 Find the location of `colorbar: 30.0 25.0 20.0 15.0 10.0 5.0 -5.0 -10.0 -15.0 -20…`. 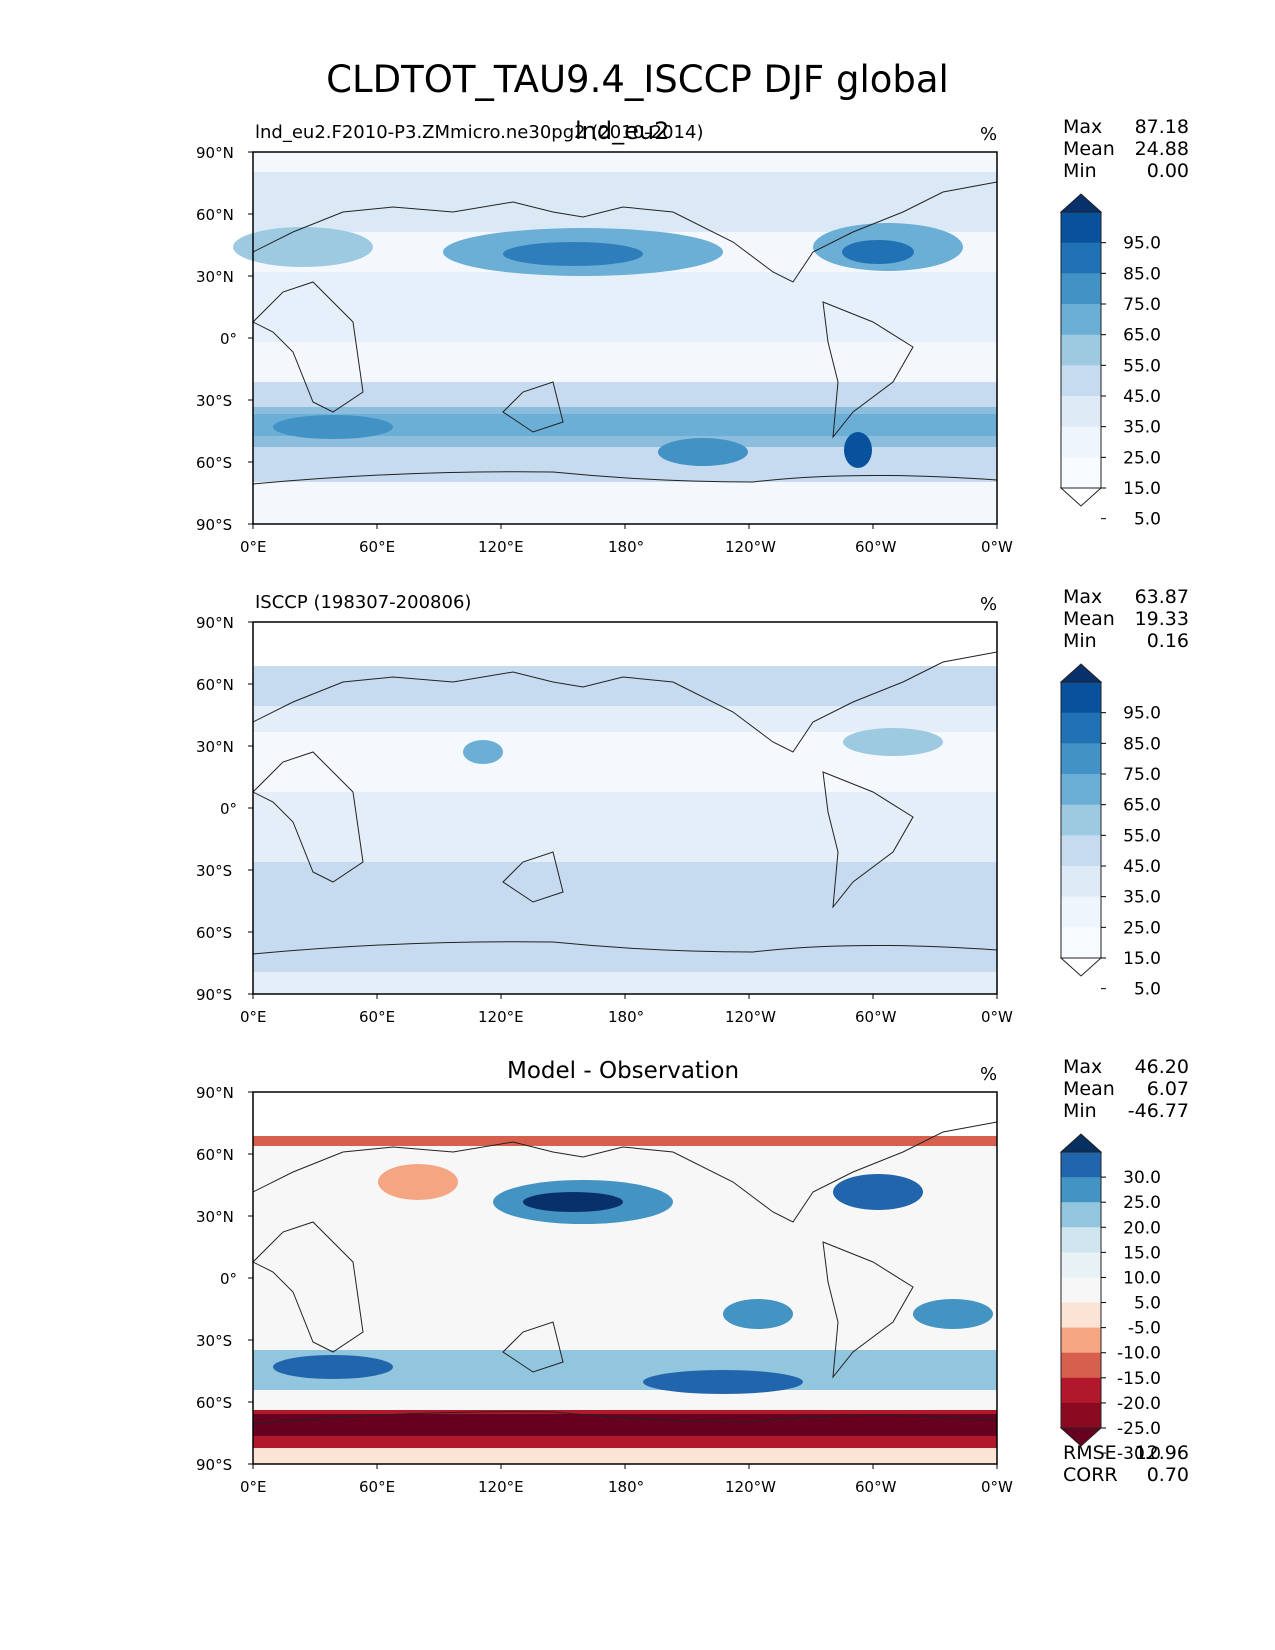

colorbar: 30.0 25.0 20.0 15.0 10.0 5.0 -5.0 -10.0 -15.0 -20… is located at coordinates (1110, 1298).